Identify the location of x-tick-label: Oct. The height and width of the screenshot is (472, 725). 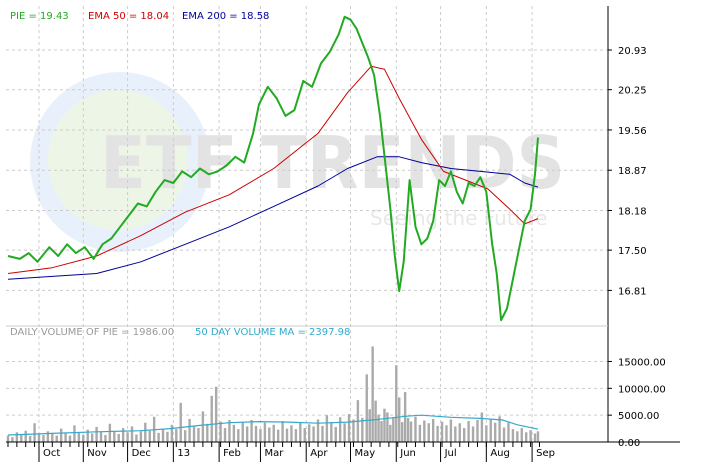
(51, 453).